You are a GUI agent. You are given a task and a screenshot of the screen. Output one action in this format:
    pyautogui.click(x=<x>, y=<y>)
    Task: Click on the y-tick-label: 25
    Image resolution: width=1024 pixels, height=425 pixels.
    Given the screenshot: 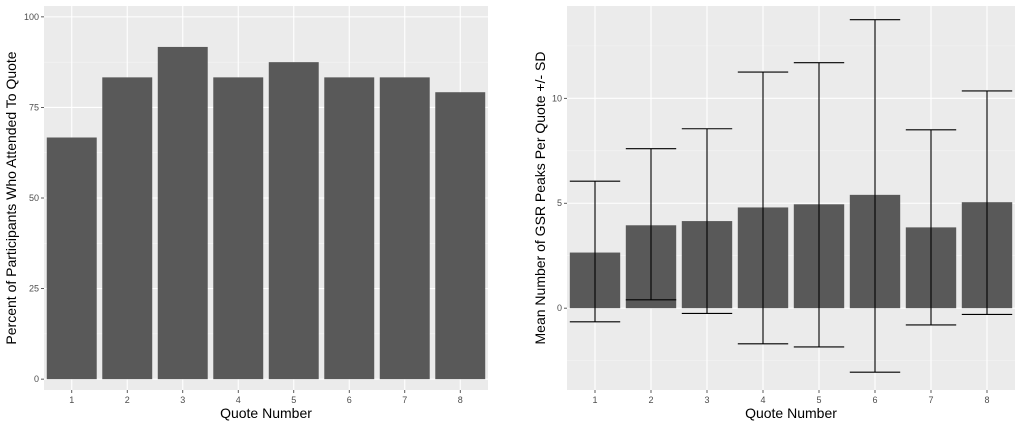 What is the action you would take?
    pyautogui.click(x=34, y=289)
    